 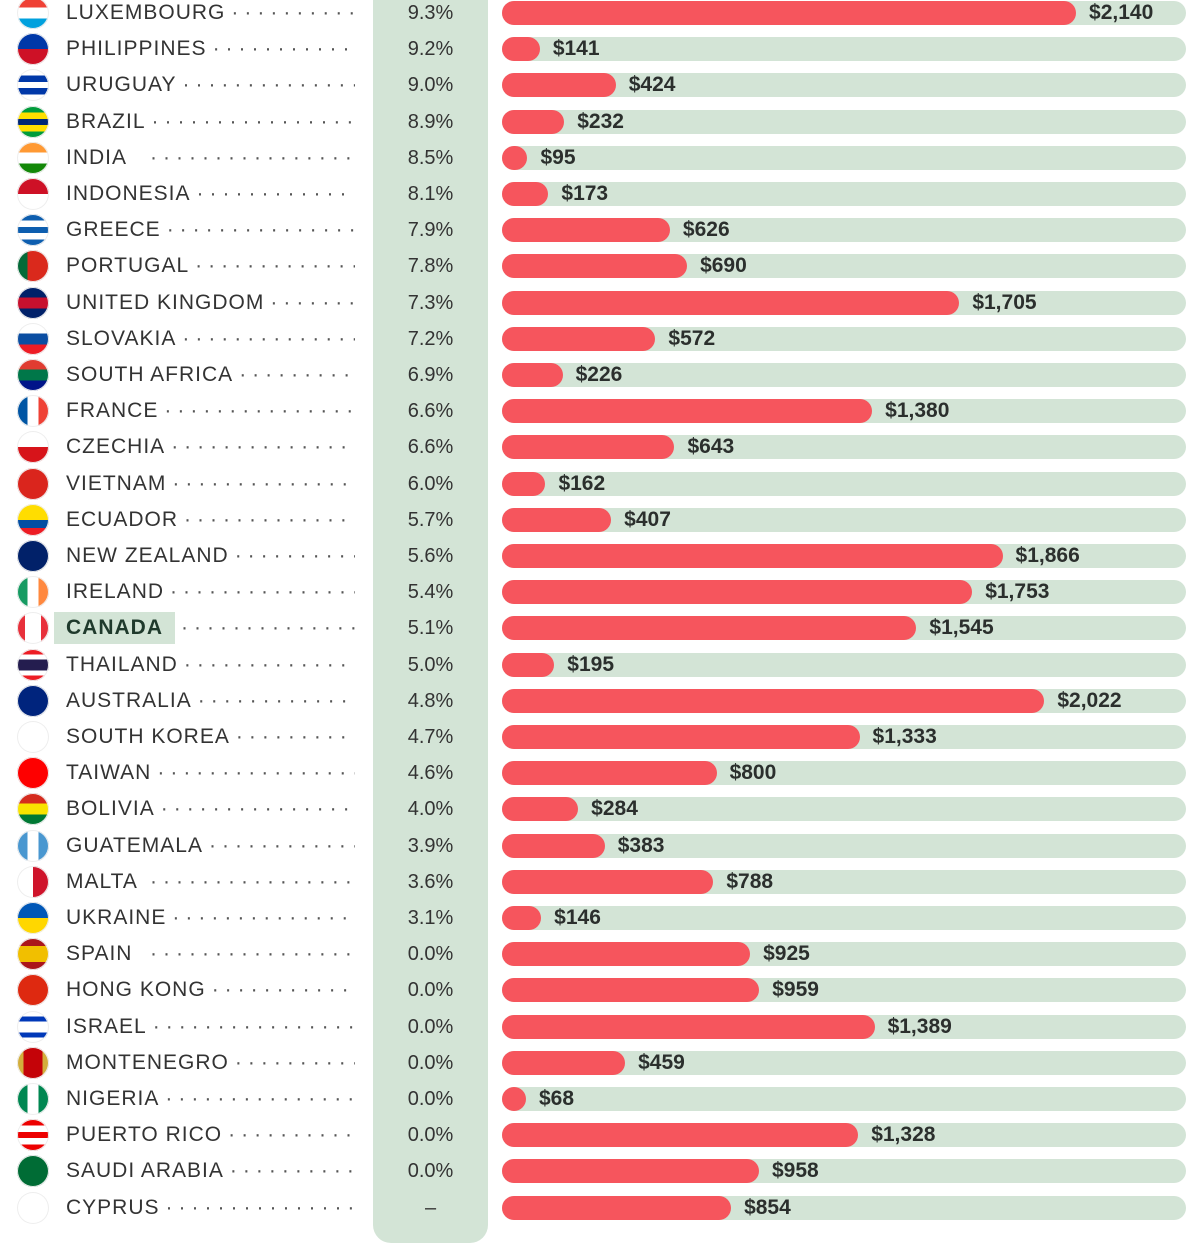 I want to click on value-label: $626, so click(x=706, y=230).